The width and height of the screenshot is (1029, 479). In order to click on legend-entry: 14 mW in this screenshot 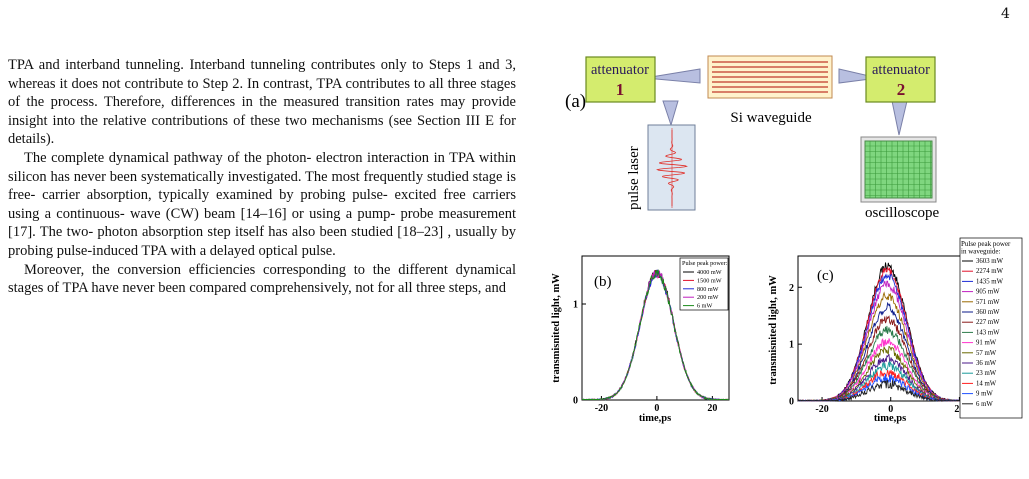, I will do `click(986, 383)`.